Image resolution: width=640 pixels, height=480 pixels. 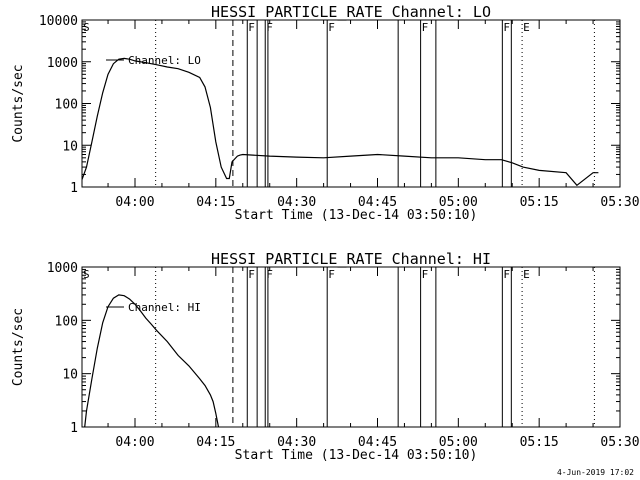 What do you see at coordinates (351, 259) in the screenshot?
I see `chart-title: HESSI PARTICLE_RATE Channel: HI` at bounding box center [351, 259].